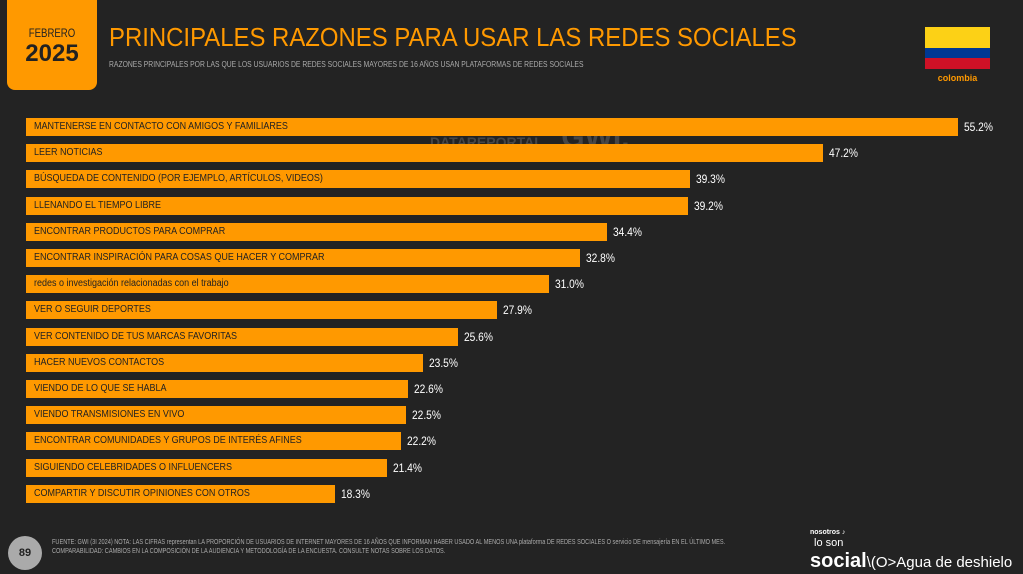  What do you see at coordinates (316, 231) in the screenshot?
I see `bar: ENCONTRAR PRODUCTOS PARA COMPRAR` at bounding box center [316, 231].